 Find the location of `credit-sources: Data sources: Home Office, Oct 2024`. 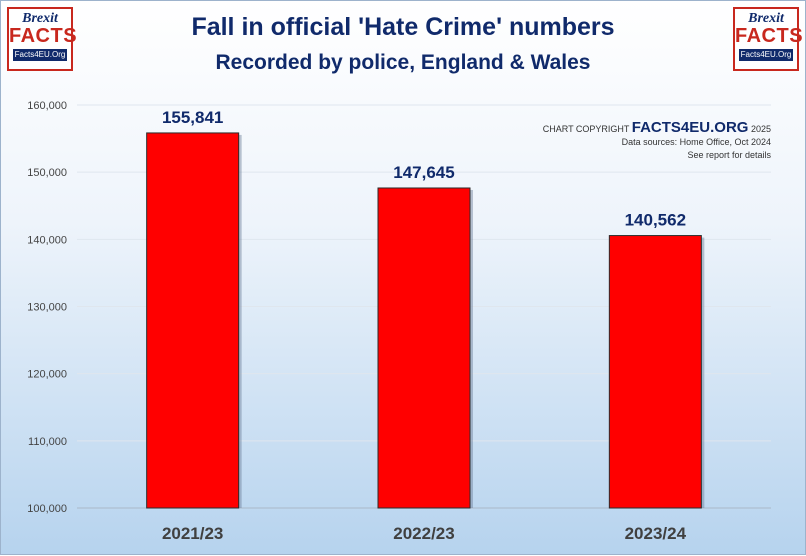

credit-sources: Data sources: Home Office, Oct 2024 is located at coordinates (696, 142).